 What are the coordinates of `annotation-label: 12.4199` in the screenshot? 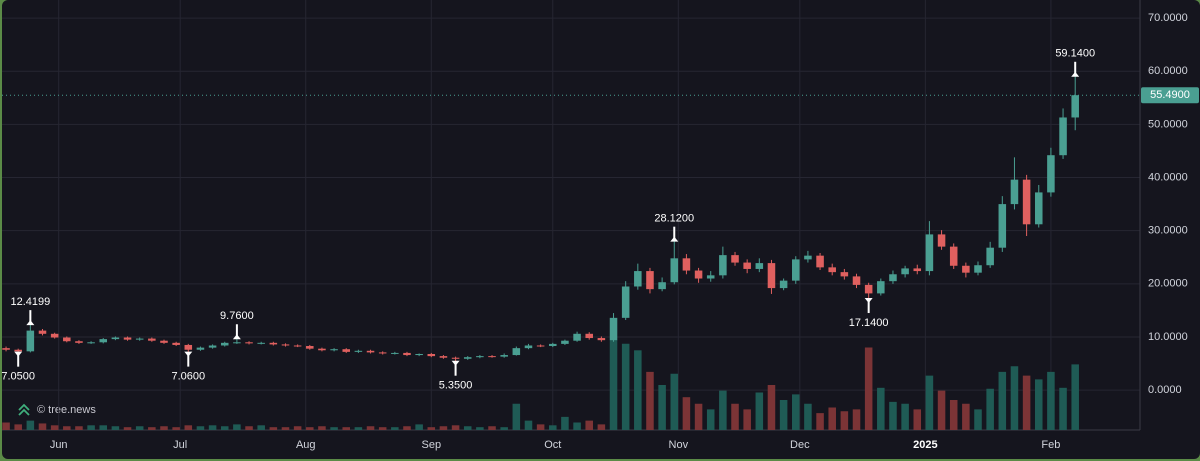 It's located at (30, 302).